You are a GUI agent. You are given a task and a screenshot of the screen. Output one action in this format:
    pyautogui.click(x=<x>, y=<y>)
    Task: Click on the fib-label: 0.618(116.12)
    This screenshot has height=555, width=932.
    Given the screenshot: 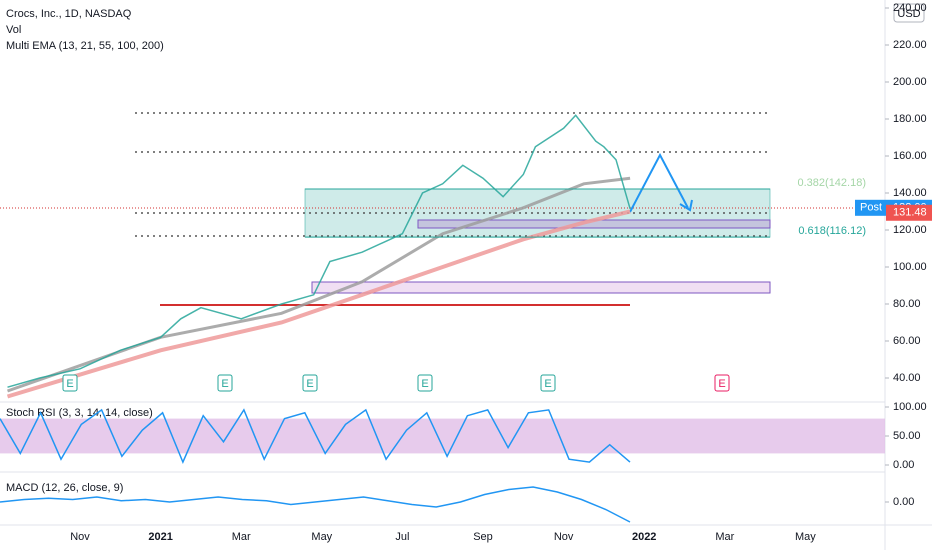 What is the action you would take?
    pyautogui.click(x=832, y=231)
    